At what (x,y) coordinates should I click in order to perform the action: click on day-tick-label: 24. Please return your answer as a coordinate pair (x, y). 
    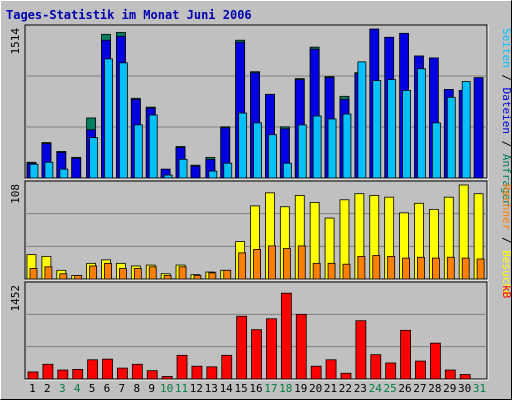
    Looking at the image, I should click on (376, 388).